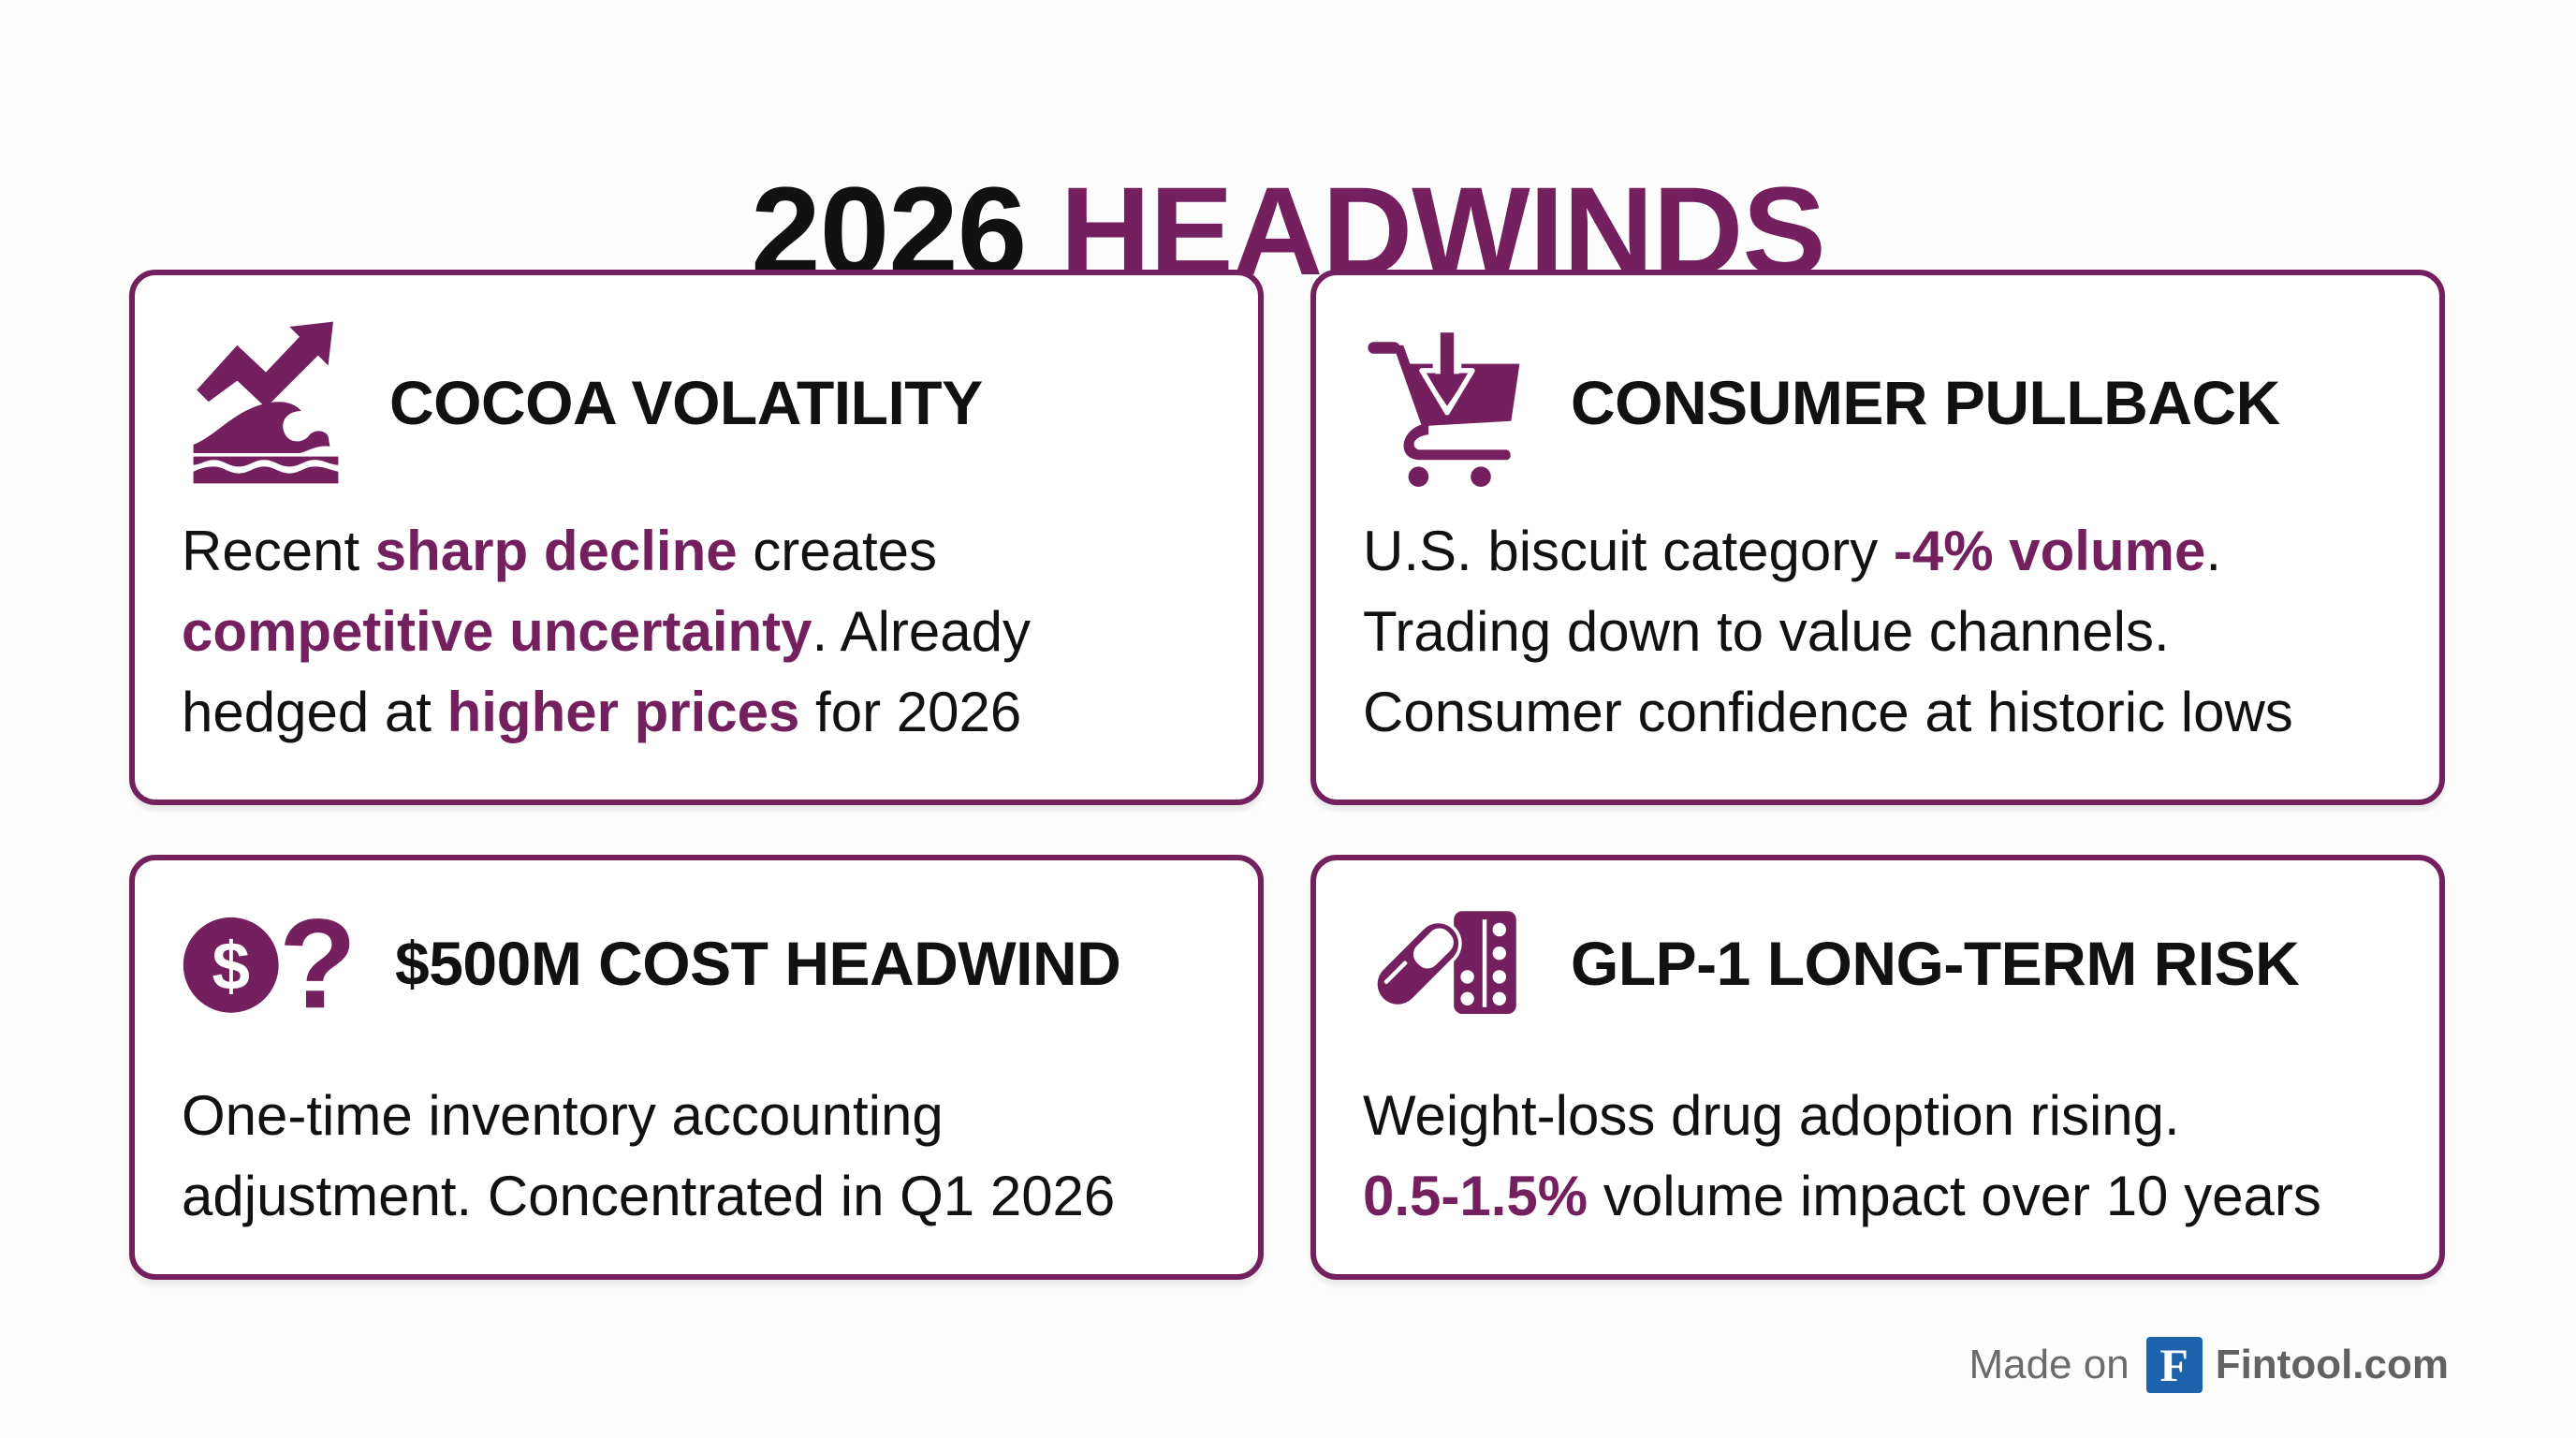 This screenshot has height=1438, width=2576. What do you see at coordinates (2332, 1364) in the screenshot?
I see `fintool-link: Fintool.com` at bounding box center [2332, 1364].